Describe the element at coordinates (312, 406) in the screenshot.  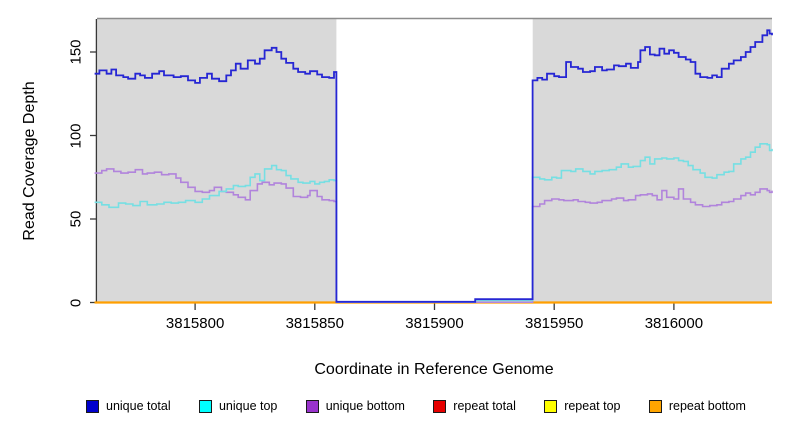
I see `legend-swatch-unique-bottom` at that location.